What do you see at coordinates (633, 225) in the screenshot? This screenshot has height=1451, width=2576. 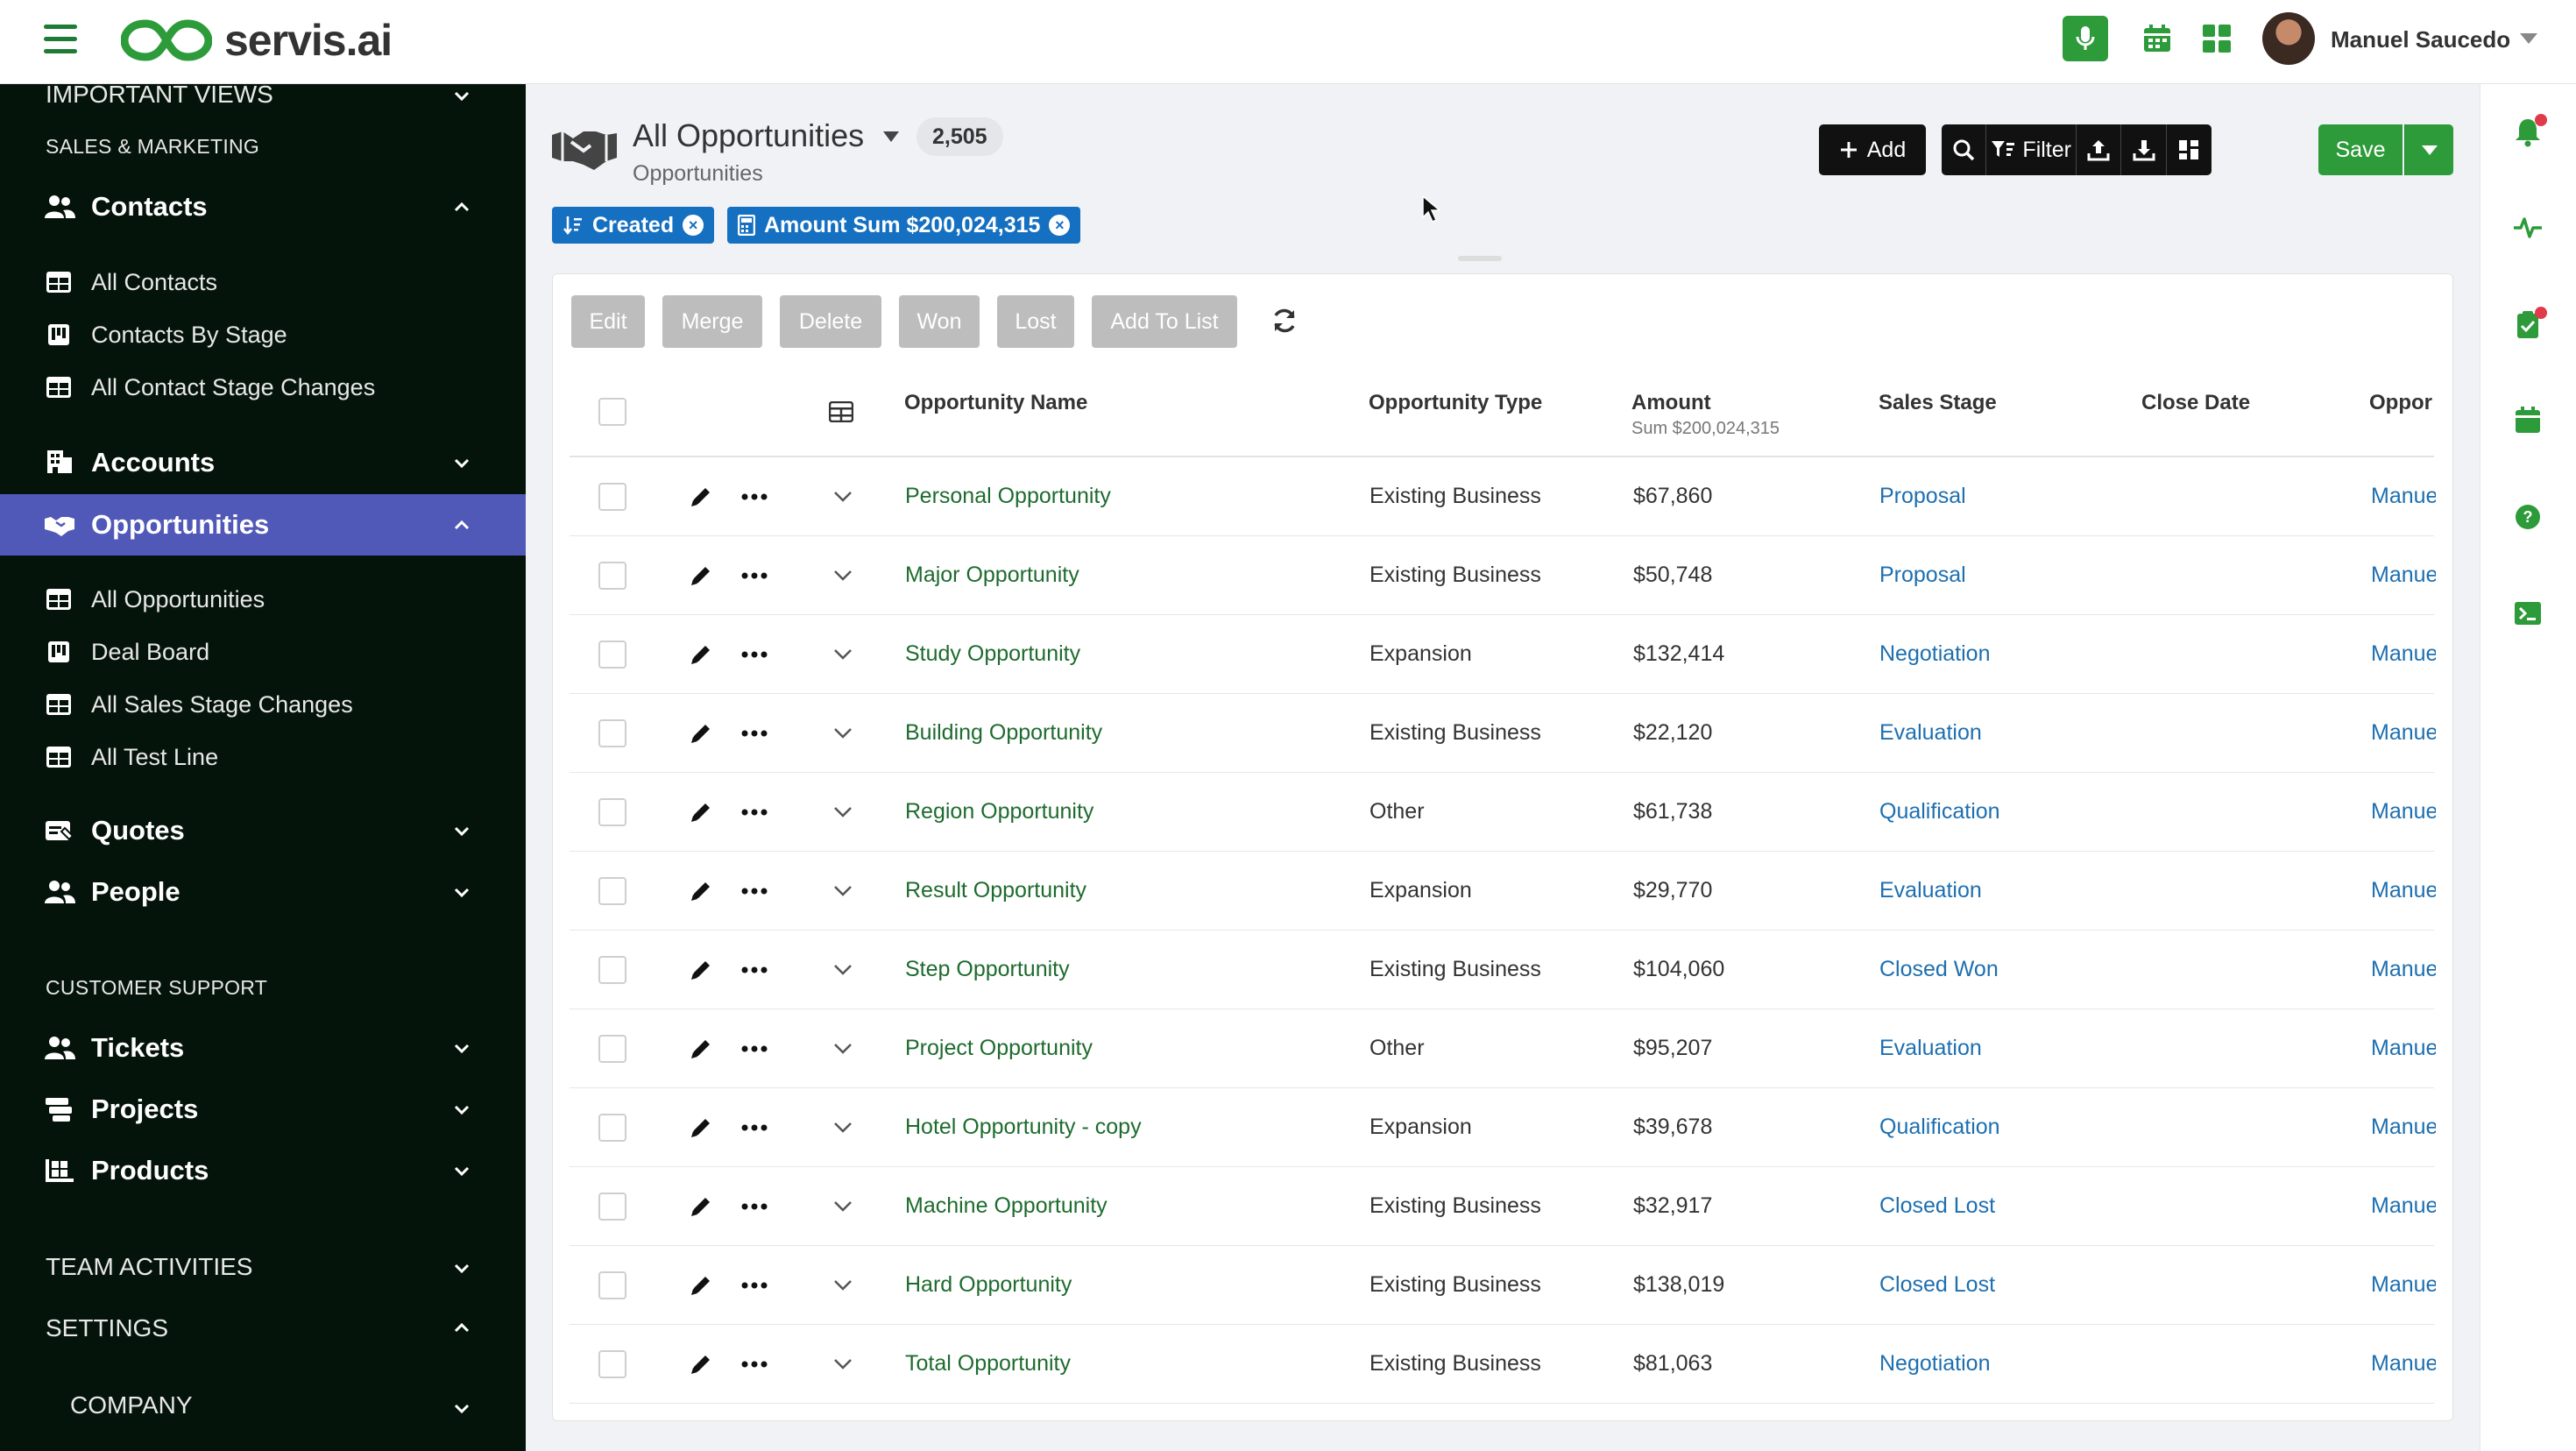 I see `sort-chip-created: Created ×` at bounding box center [633, 225].